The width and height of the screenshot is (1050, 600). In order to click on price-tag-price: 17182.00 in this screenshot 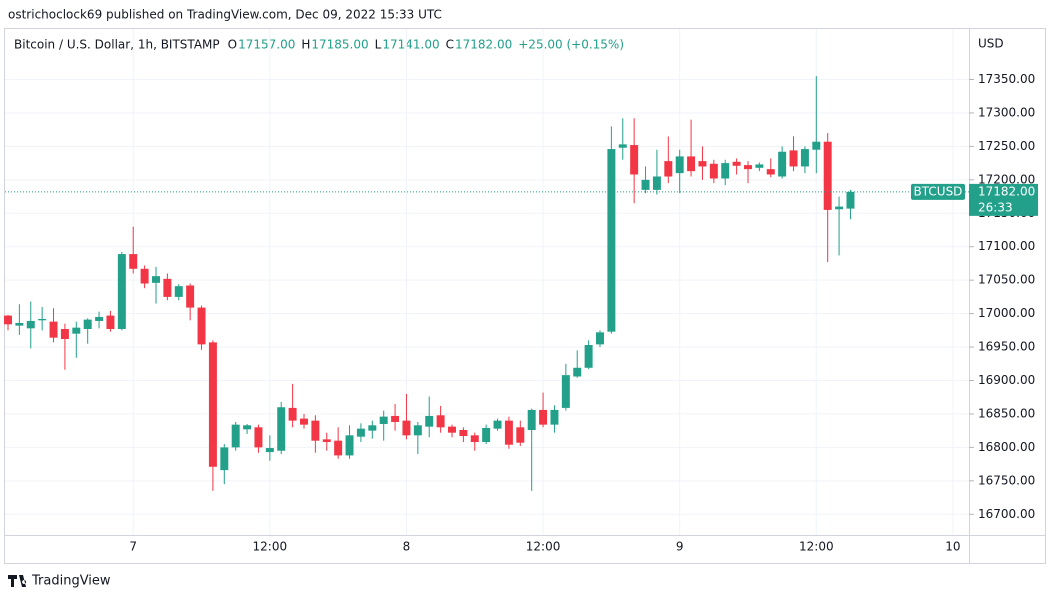, I will do `click(1006, 191)`.